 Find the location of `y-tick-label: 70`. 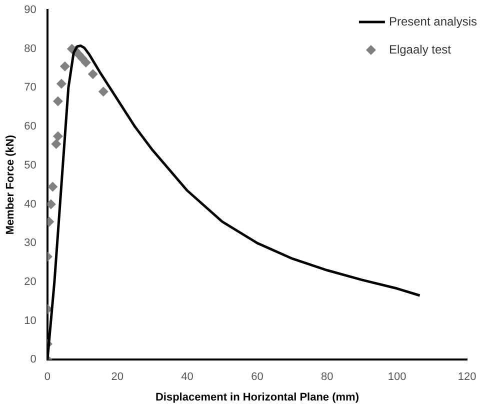

y-tick-label: 70 is located at coordinates (30, 88).